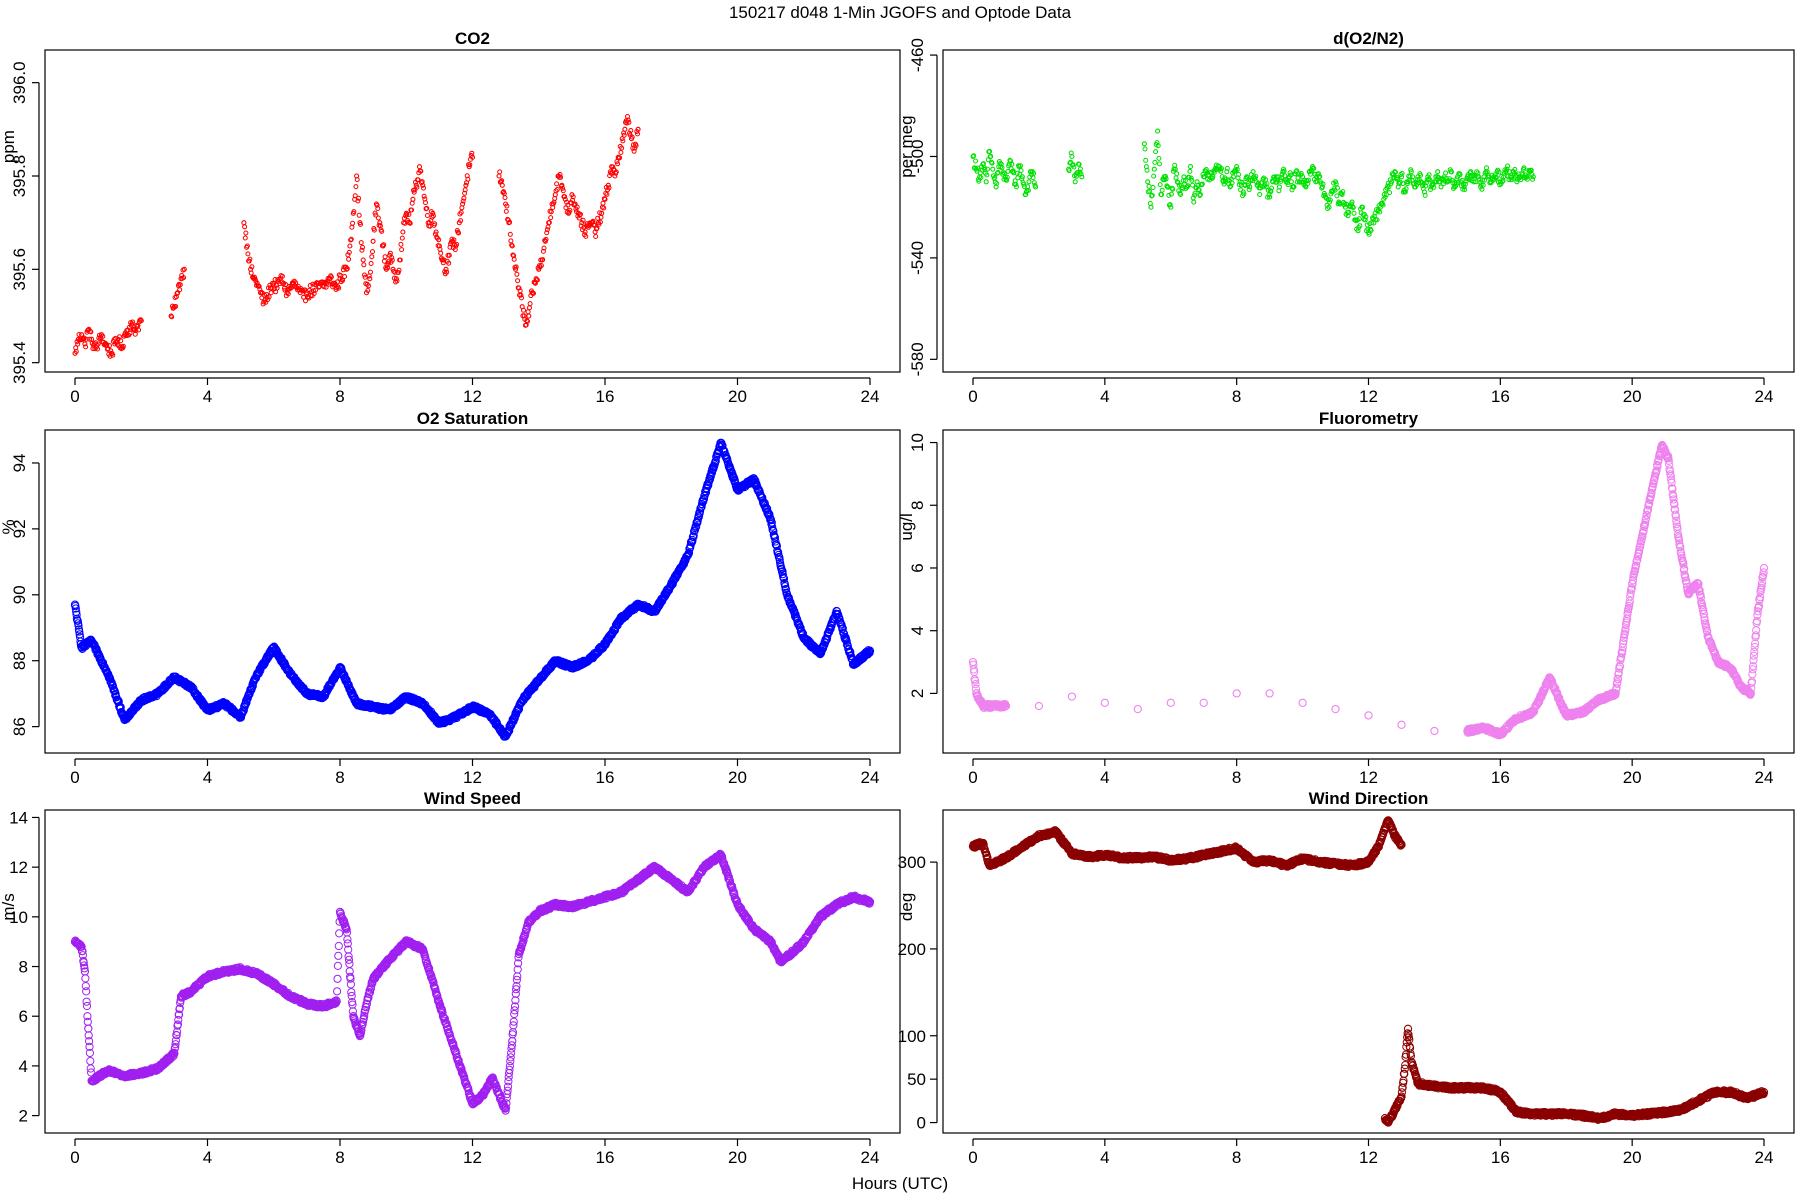  Describe the element at coordinates (906, 146) in the screenshot. I see `y-axis-label: per meg` at that location.